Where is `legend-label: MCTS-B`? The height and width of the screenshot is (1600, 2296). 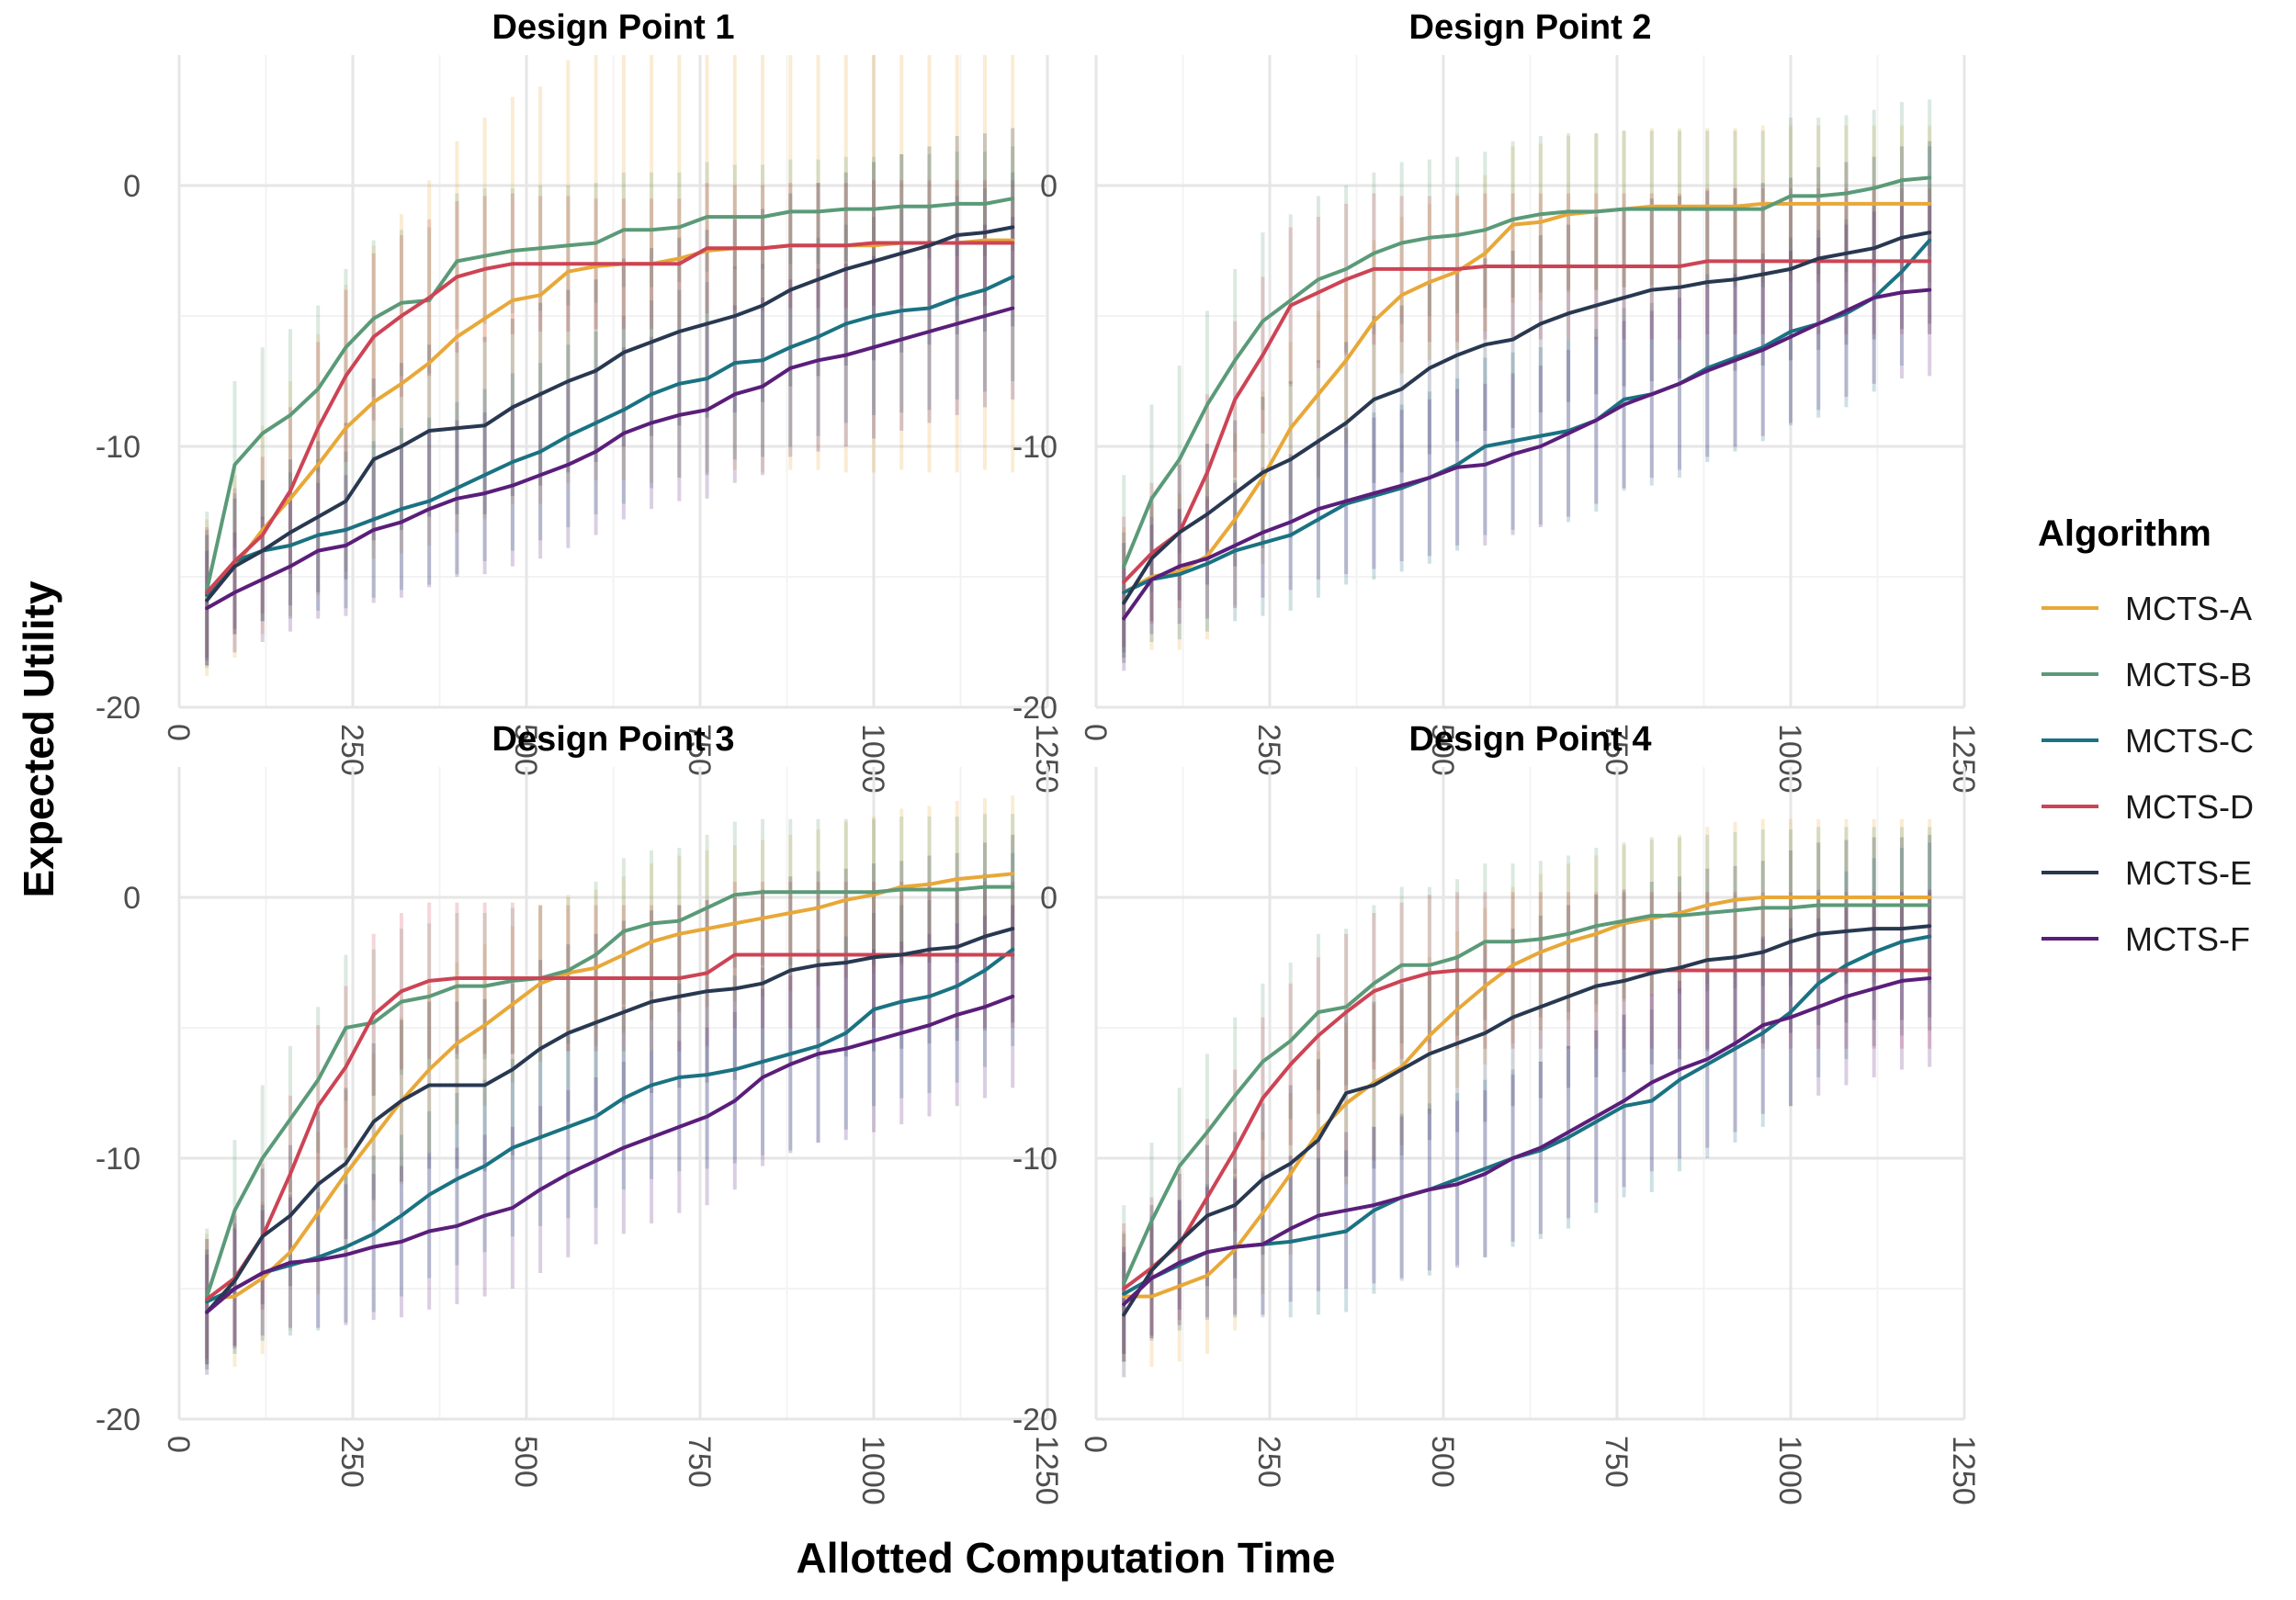
legend-label: MCTS-B is located at coordinates (2188, 675).